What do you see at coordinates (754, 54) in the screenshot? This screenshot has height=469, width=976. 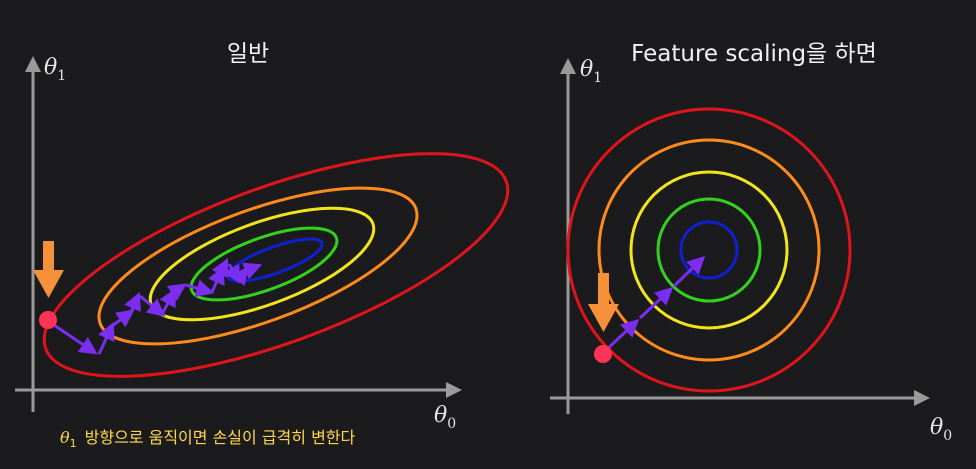 I see `right-panel-title: Feature scaling을 하면` at bounding box center [754, 54].